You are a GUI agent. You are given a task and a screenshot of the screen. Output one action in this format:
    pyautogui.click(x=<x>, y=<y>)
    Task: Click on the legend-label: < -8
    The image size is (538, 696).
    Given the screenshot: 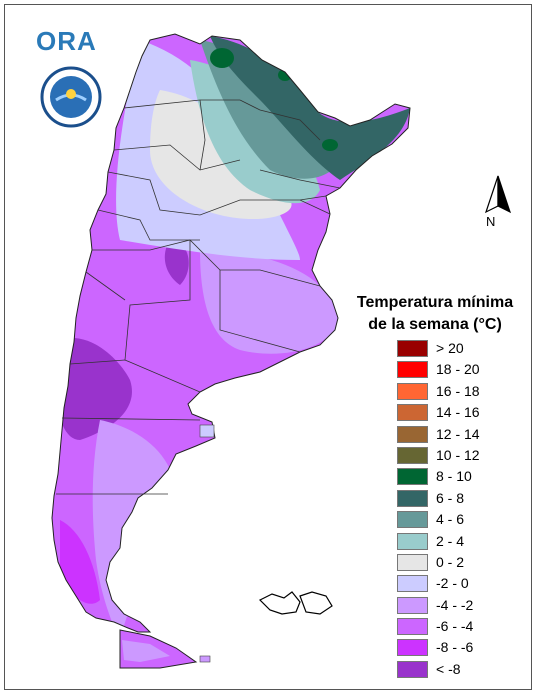 What is the action you would take?
    pyautogui.click(x=448, y=668)
    